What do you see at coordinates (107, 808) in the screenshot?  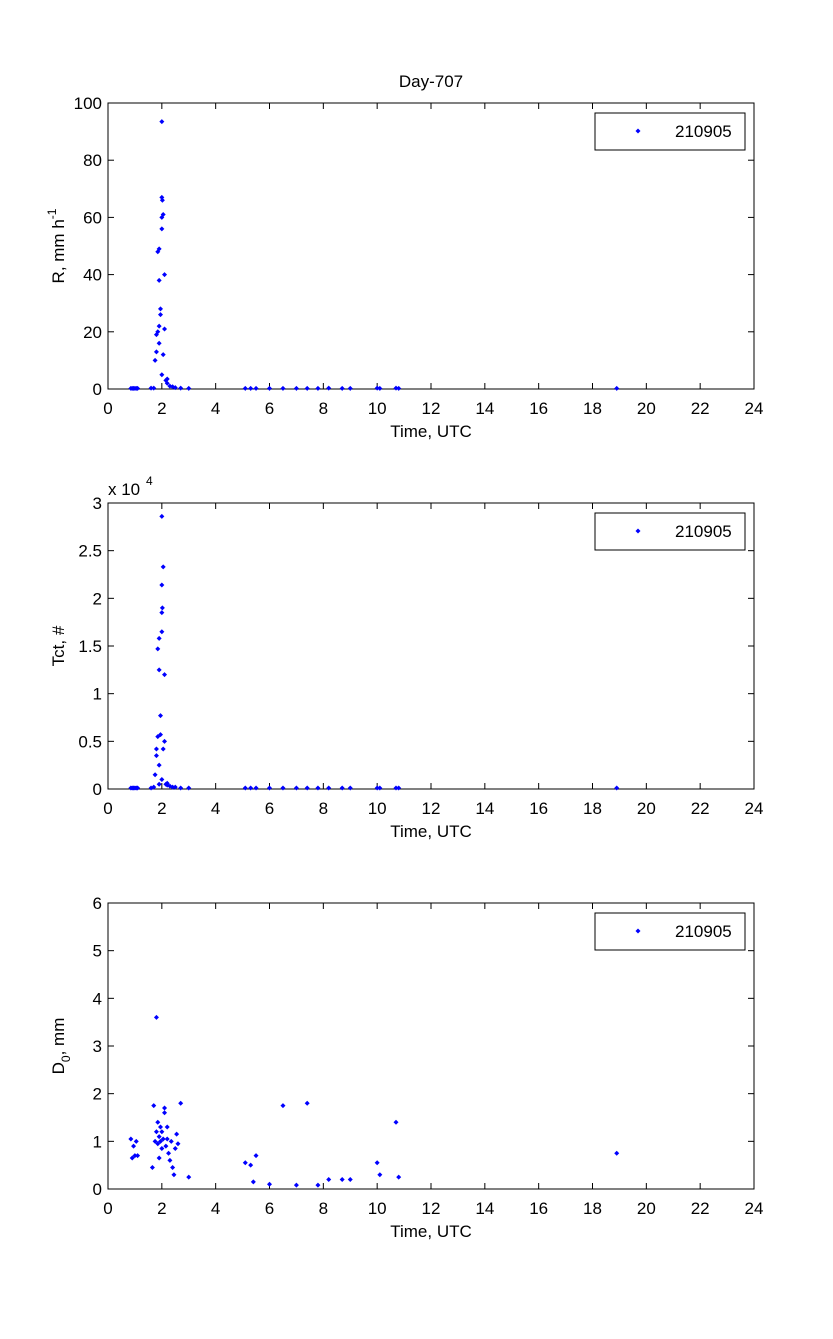 I see `x-tick-label: 0` at bounding box center [107, 808].